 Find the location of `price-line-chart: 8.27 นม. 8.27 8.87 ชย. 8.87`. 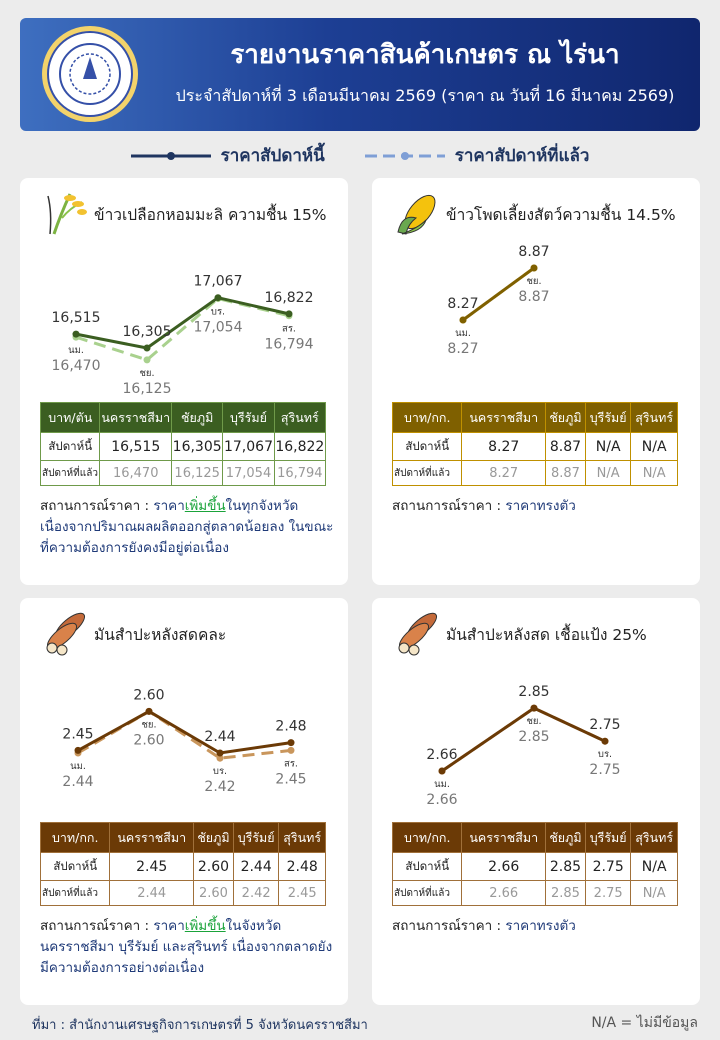

price-line-chart: 8.27 นม. 8.27 8.87 ชย. 8.87 is located at coordinates (498, 300).